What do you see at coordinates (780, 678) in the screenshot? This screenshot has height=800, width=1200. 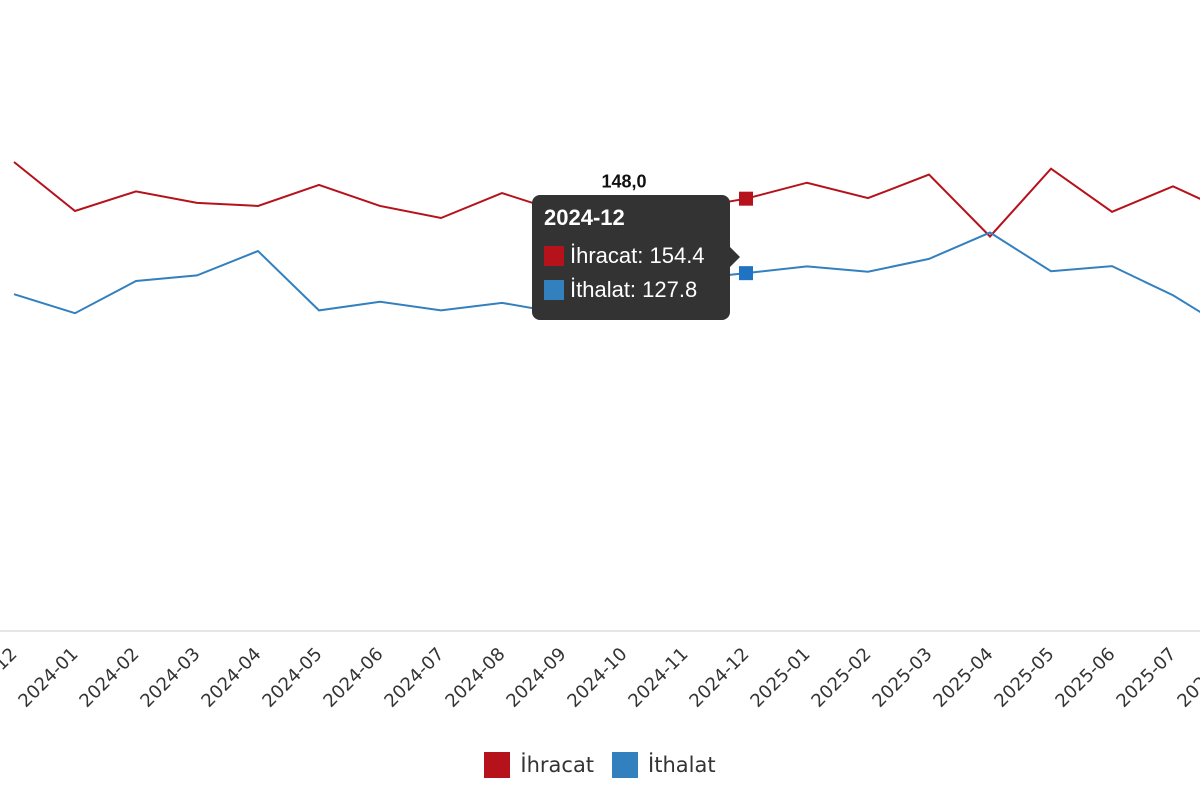 I see `x-tick-label: 2025-01` at bounding box center [780, 678].